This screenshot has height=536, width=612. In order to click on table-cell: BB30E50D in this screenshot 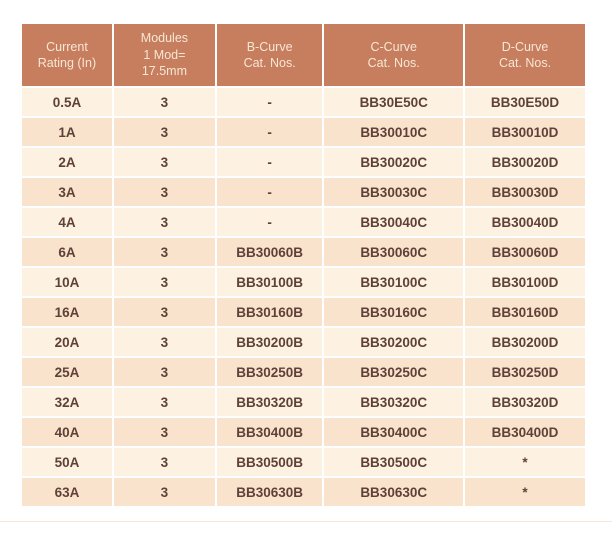, I will do `click(525, 102)`.